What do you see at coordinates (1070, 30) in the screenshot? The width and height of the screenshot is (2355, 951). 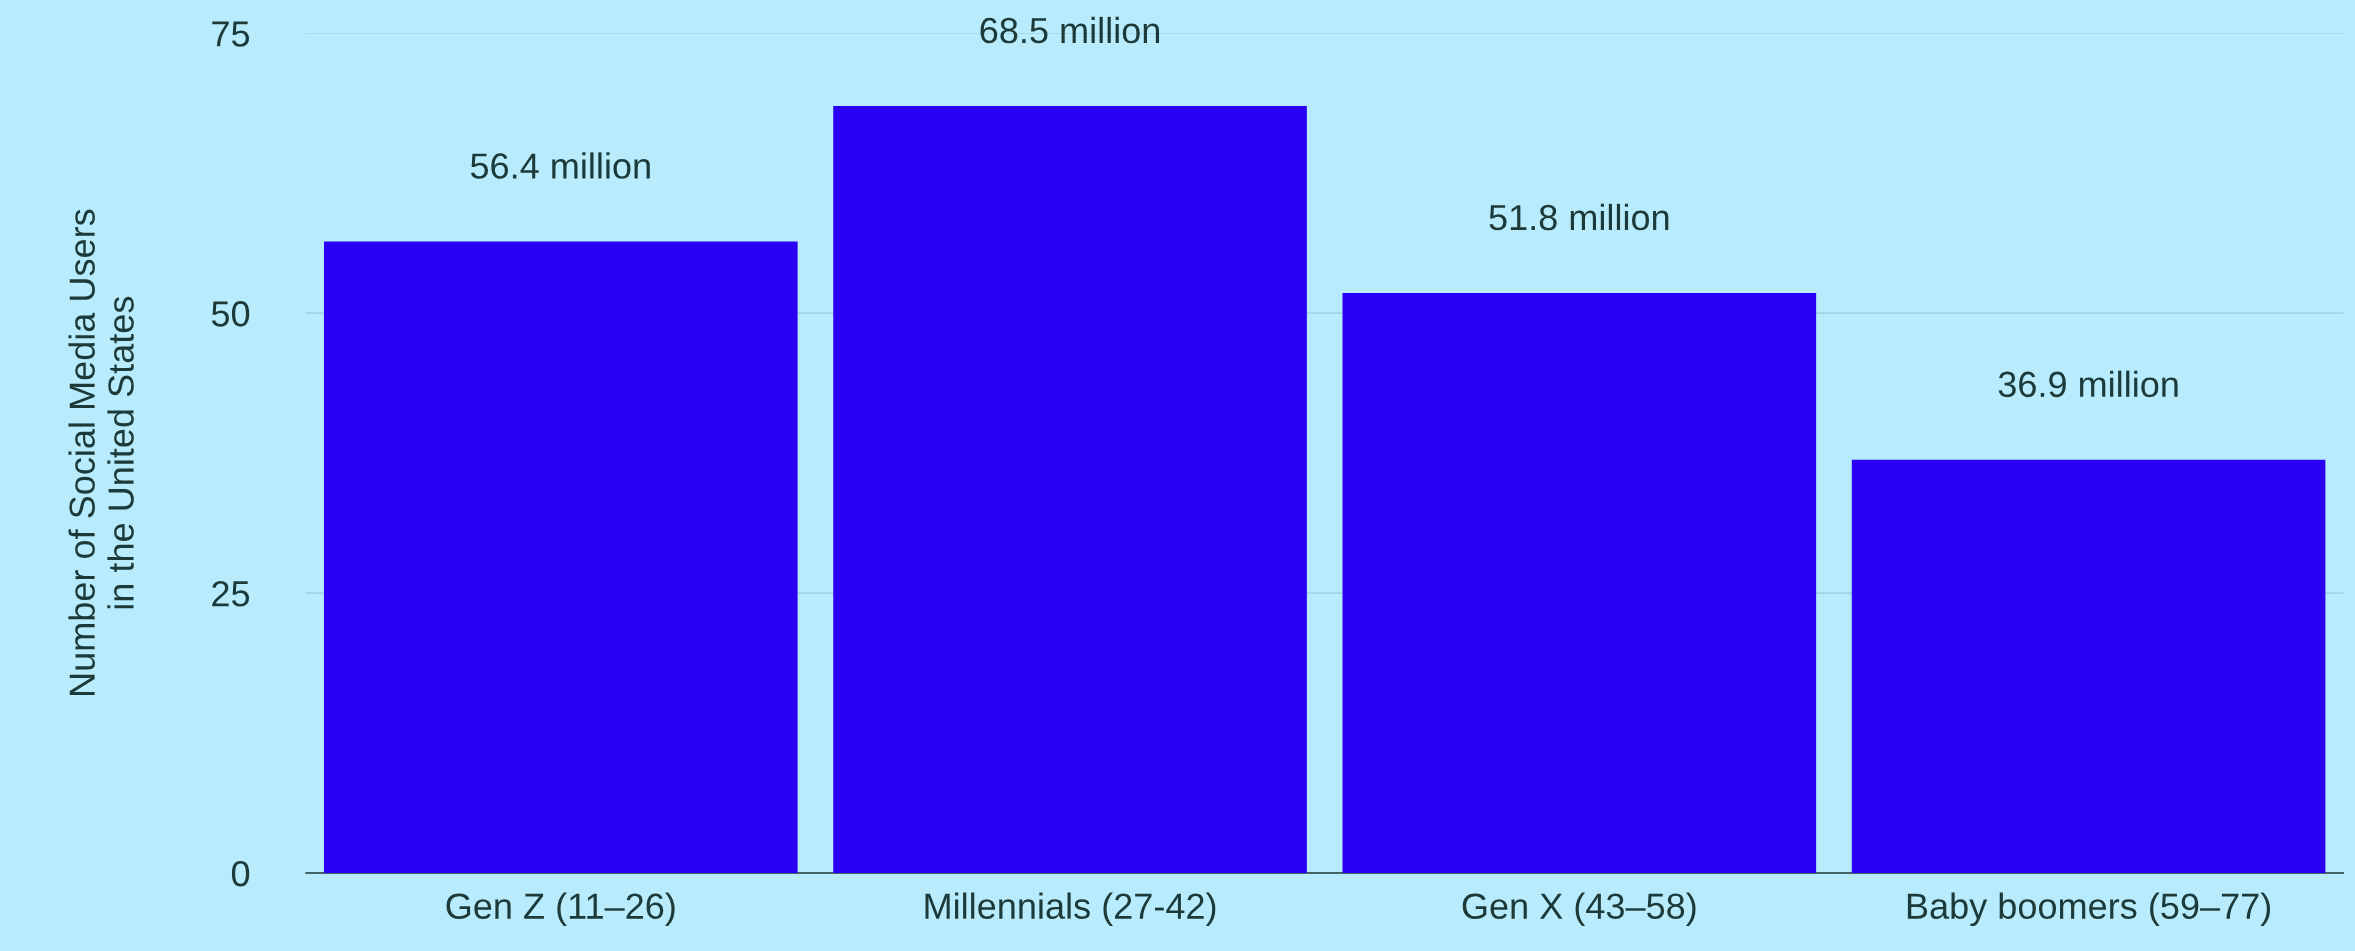 I see `data-label: 68.5 million` at bounding box center [1070, 30].